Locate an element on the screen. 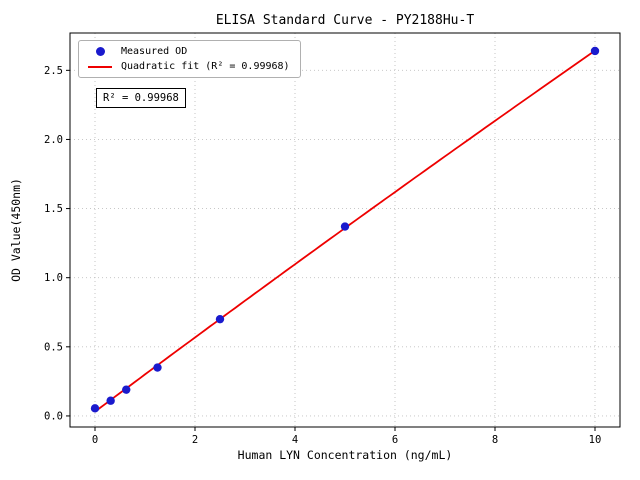  svg-text: 10 is located at coordinates (595, 440).